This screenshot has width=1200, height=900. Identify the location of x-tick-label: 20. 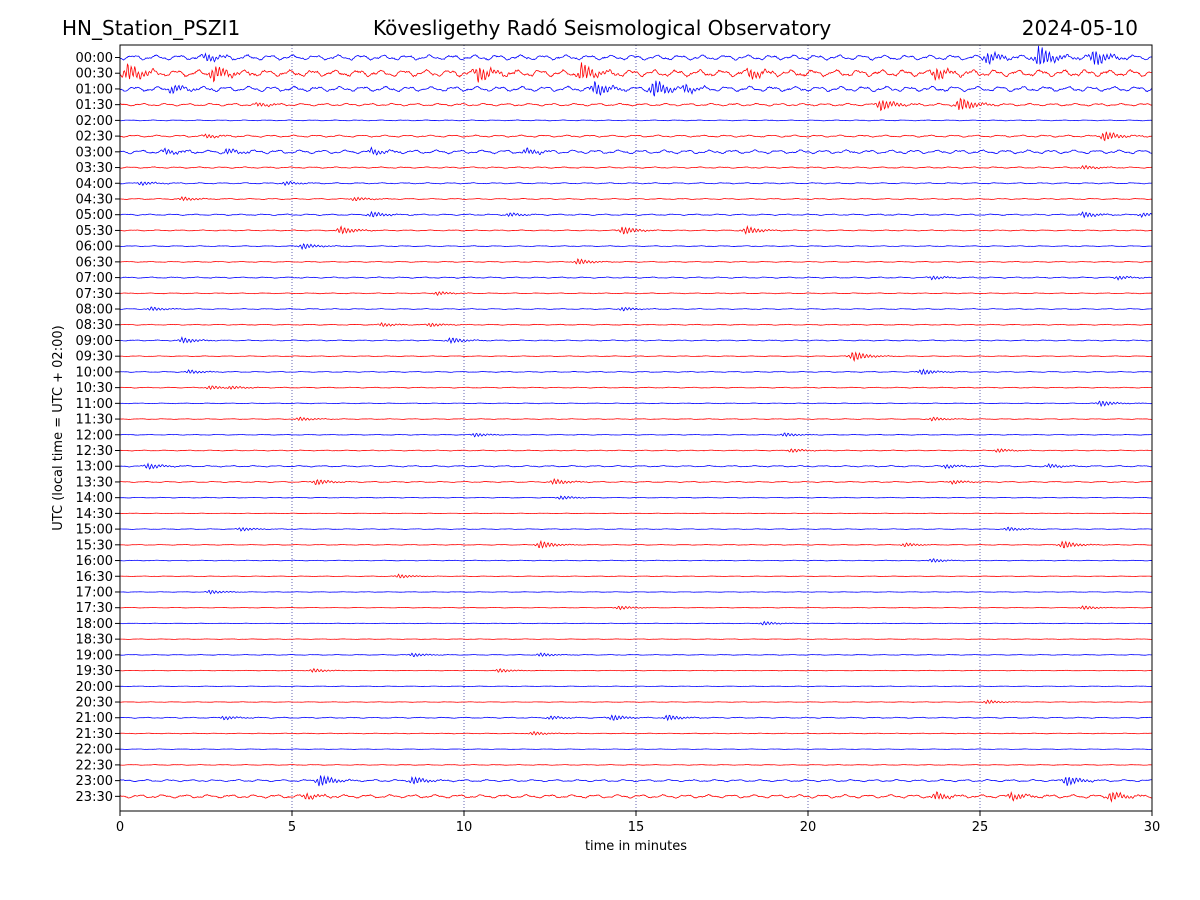
(808, 827).